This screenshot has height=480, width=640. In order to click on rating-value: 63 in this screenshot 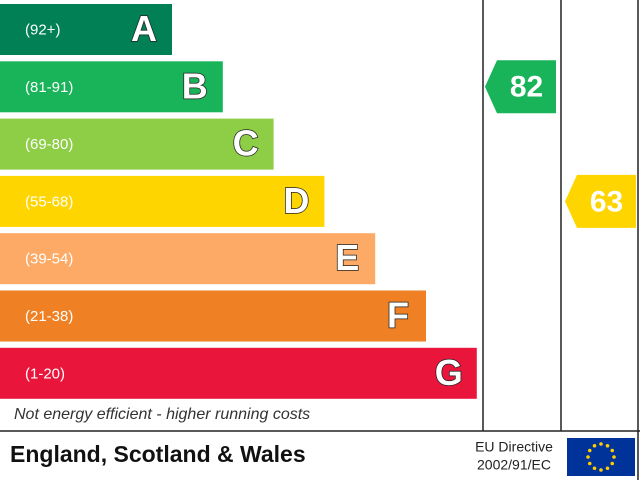, I will do `click(606, 201)`.